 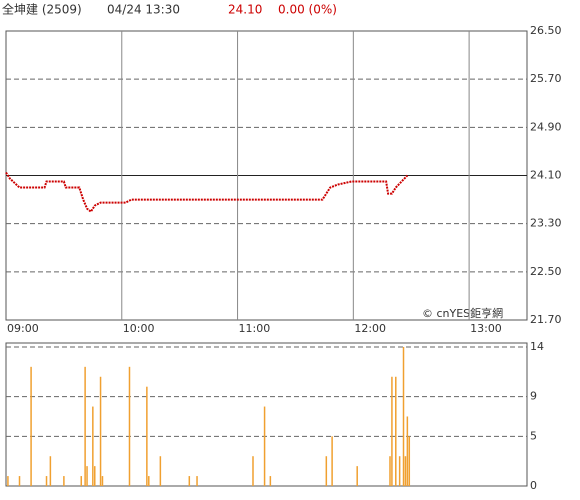 I want to click on quote-change: 0.00 (0%), so click(x=307, y=10).